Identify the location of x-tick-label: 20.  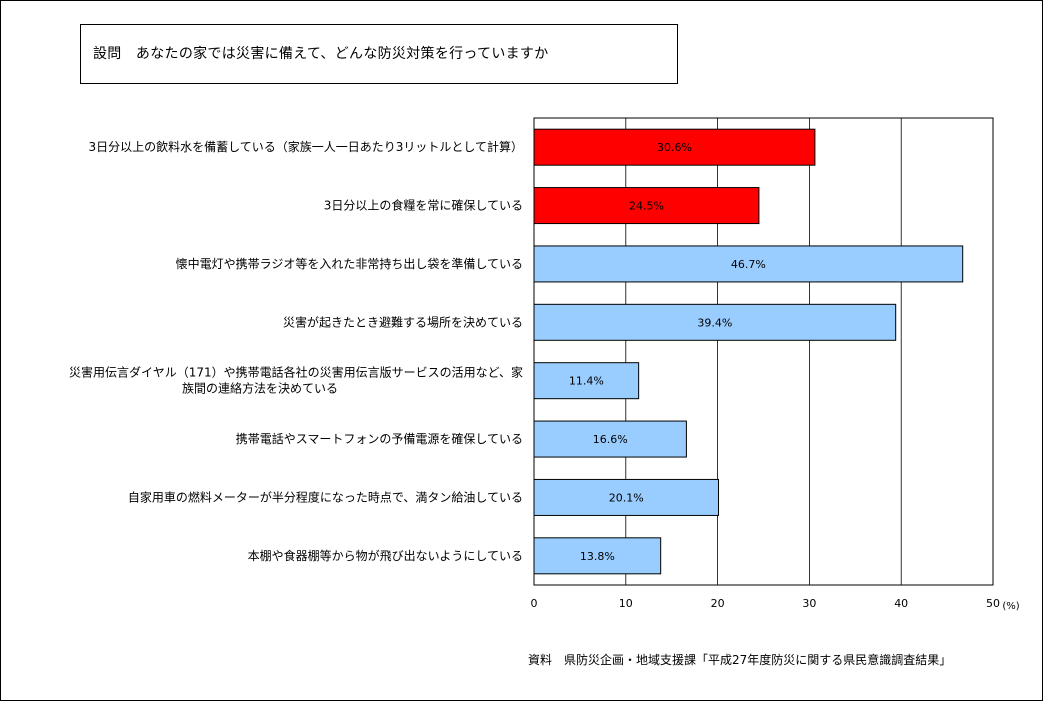
(718, 603).